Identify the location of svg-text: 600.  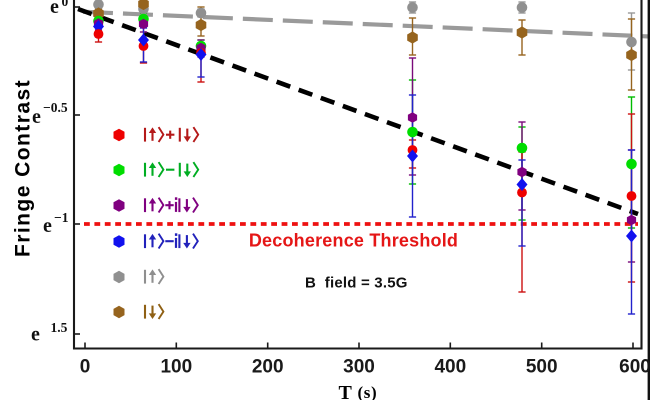
(634, 367).